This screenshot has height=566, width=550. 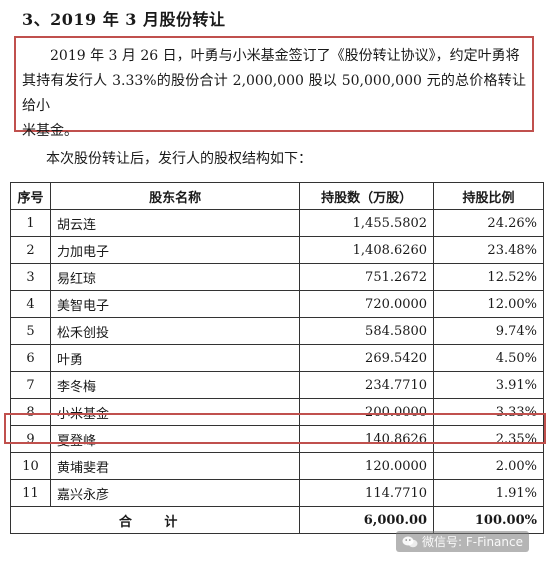 What do you see at coordinates (367, 520) in the screenshot?
I see `total-shares: 6,000.00` at bounding box center [367, 520].